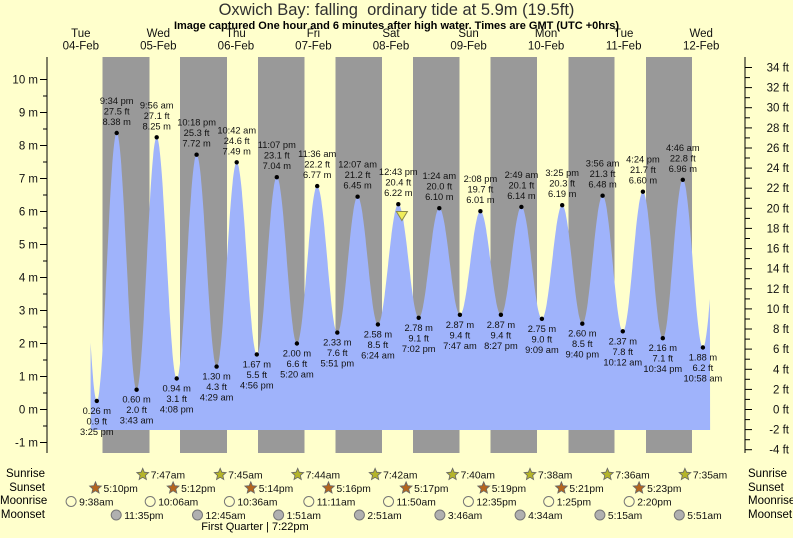 This screenshot has width=793, height=538. What do you see at coordinates (136, 400) in the screenshot?
I see `low-tide-label: 0.60 m` at bounding box center [136, 400].